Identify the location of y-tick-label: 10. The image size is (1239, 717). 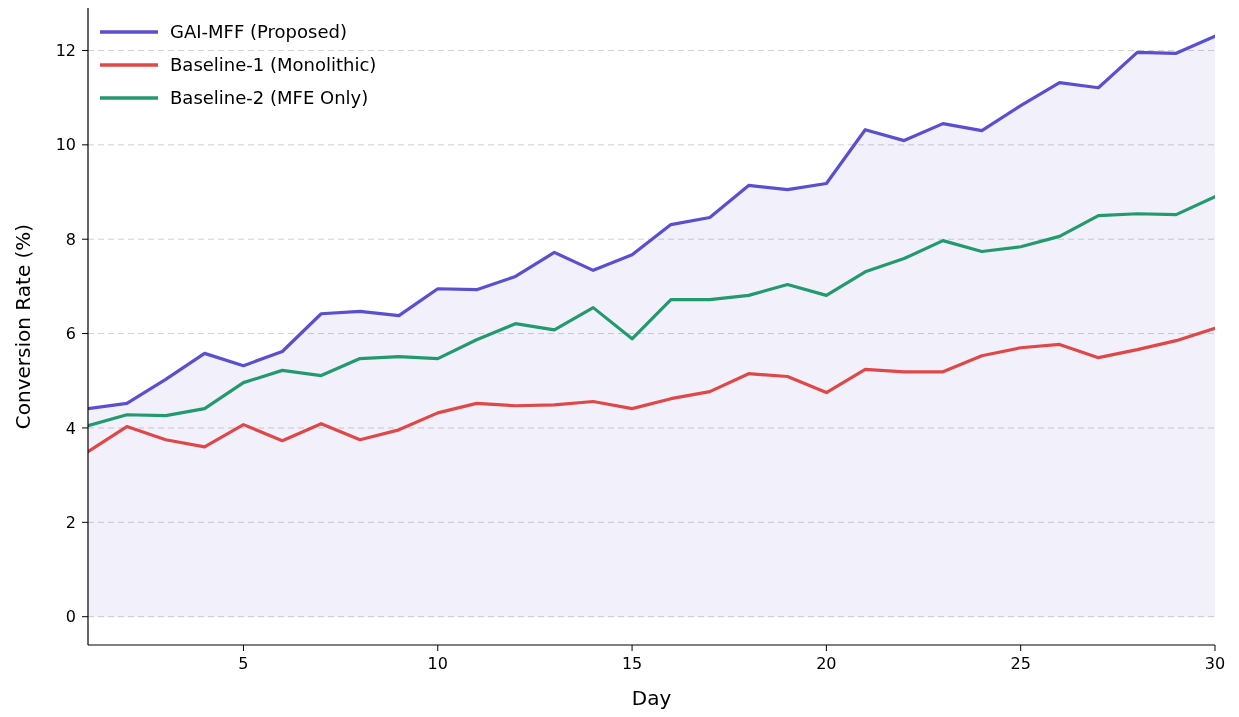
(65, 145).